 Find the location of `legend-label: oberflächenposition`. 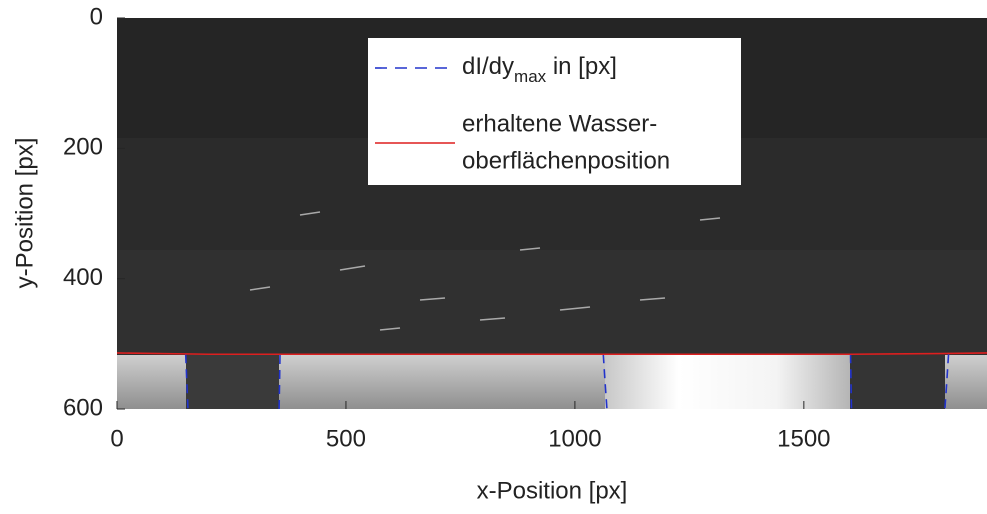

legend-label: oberflächenposition is located at coordinates (566, 160).